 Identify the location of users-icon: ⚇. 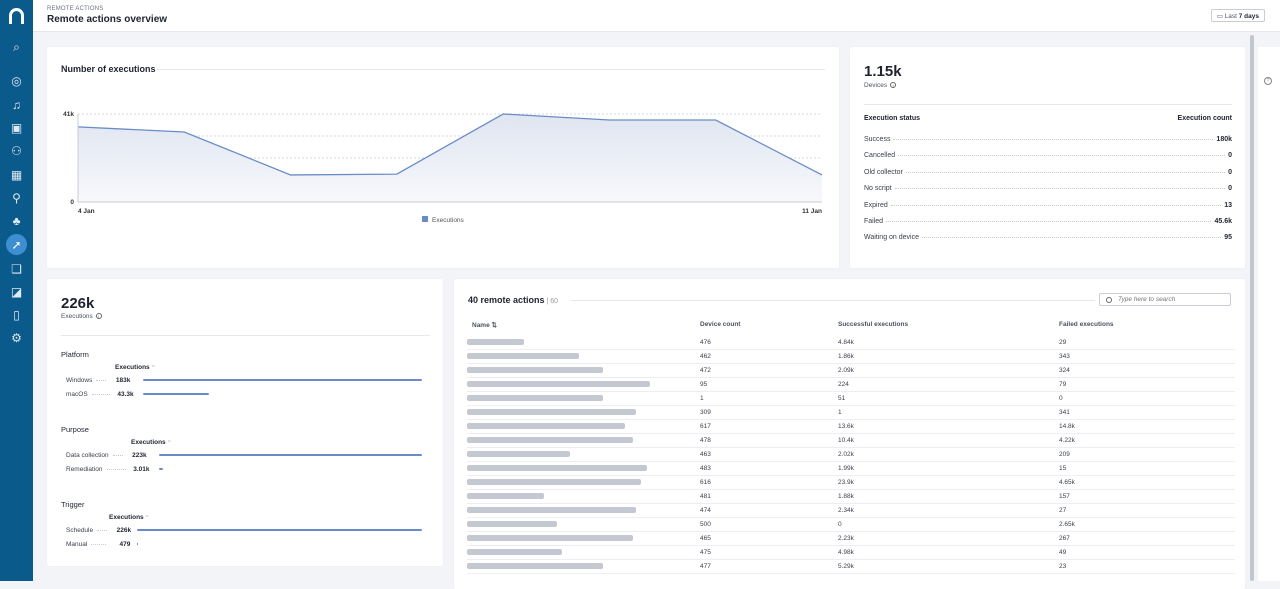
(16, 150).